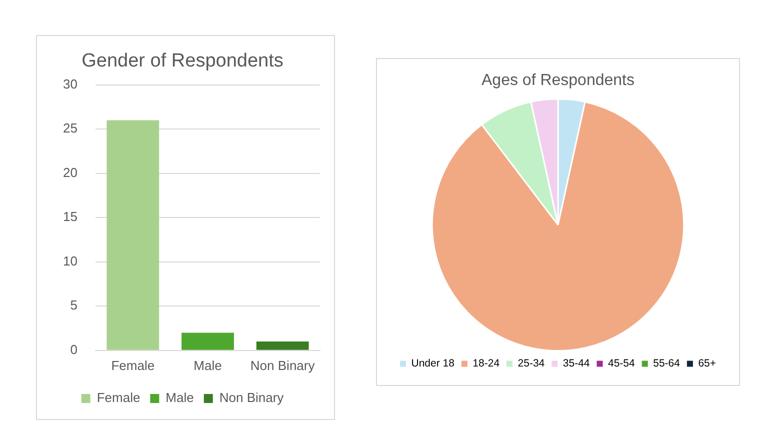 The width and height of the screenshot is (759, 441). I want to click on y-tick-label: 0, so click(74, 349).